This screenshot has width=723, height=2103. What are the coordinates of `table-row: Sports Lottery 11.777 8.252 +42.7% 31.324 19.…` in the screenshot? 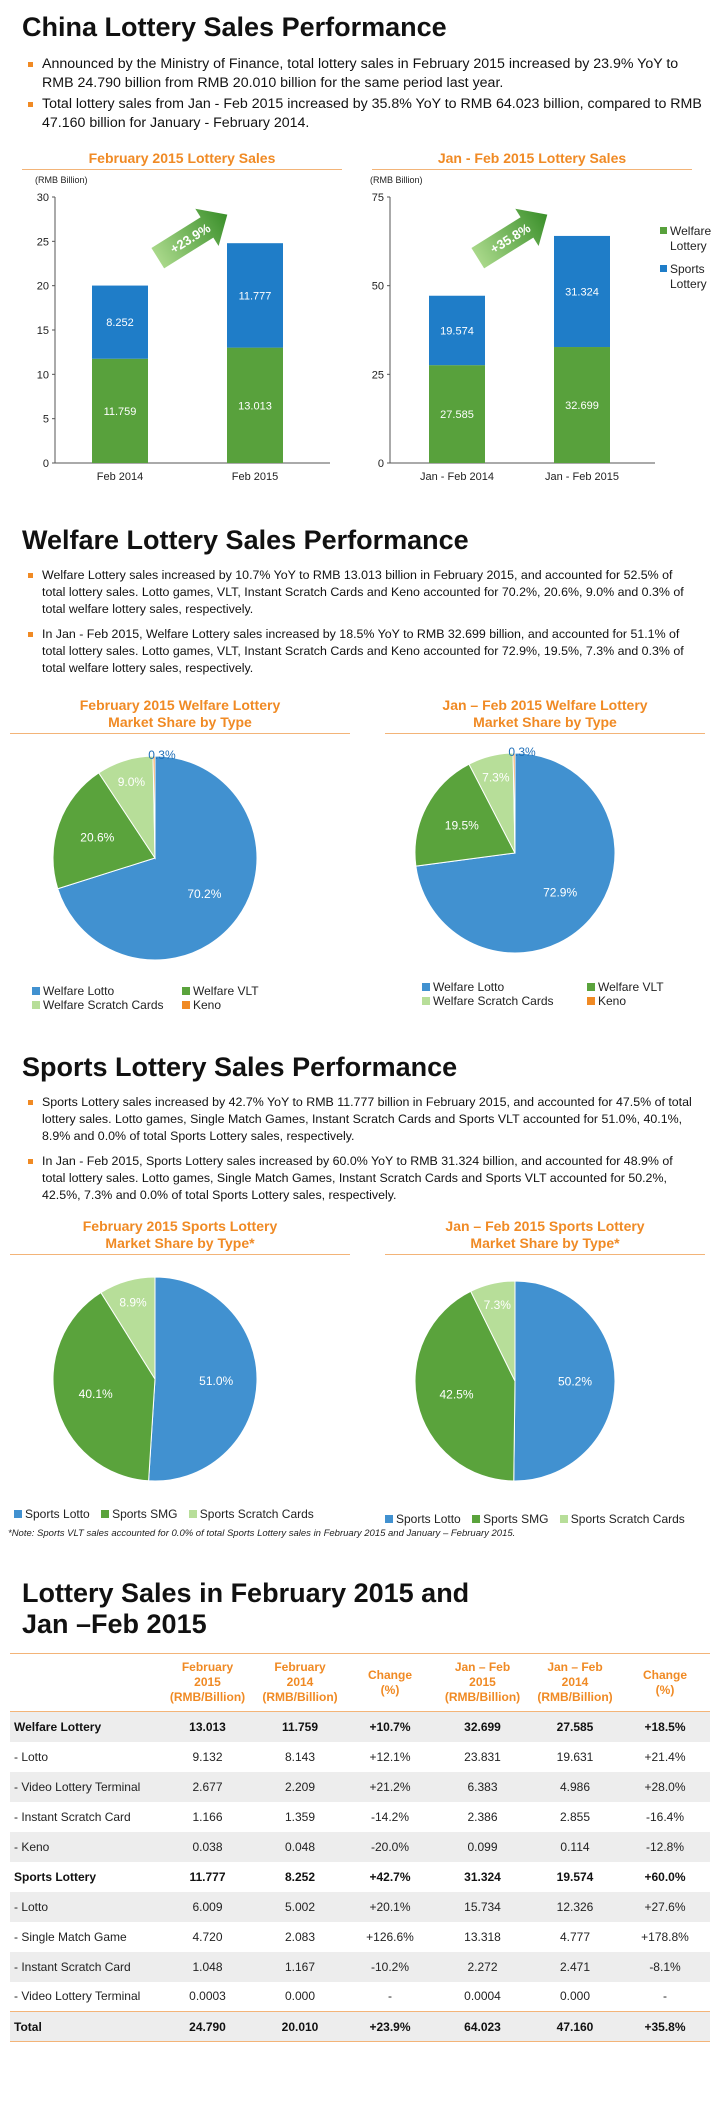 It's located at (360, 1877).